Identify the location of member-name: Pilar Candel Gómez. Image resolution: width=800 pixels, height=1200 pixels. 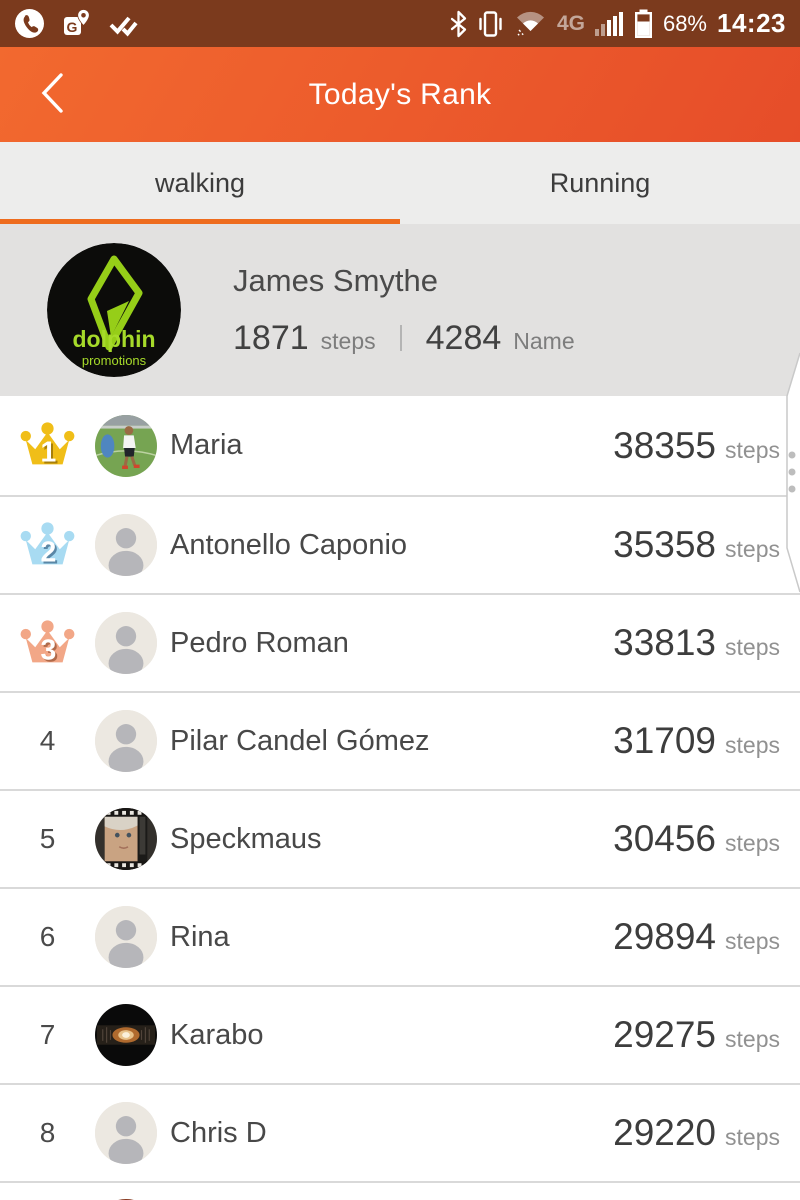
(300, 740).